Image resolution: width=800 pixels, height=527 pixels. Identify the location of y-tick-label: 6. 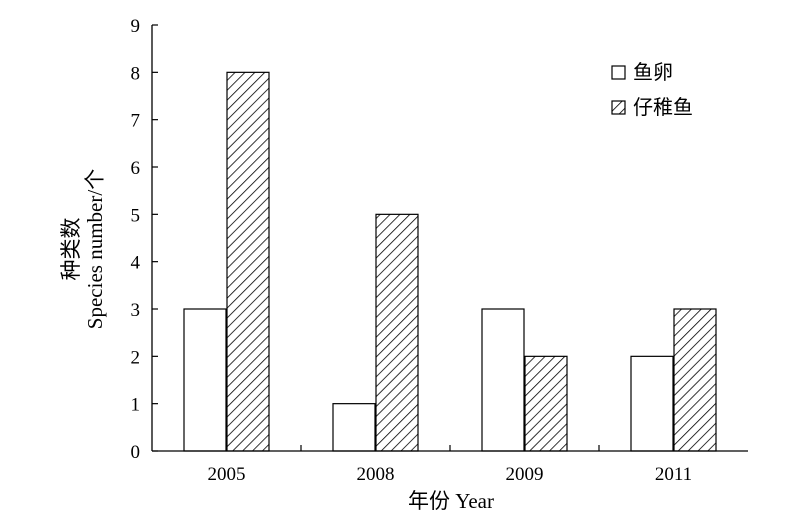
(136, 168).